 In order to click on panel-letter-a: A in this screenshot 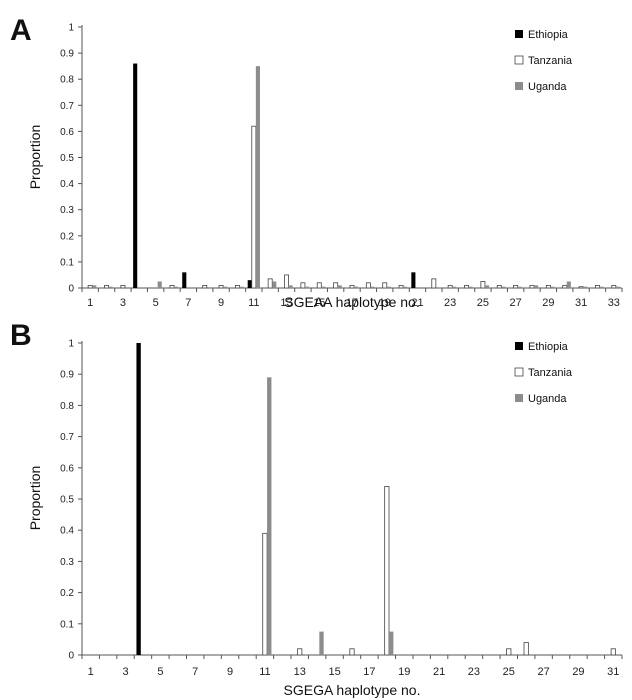, I will do `click(21, 30)`.